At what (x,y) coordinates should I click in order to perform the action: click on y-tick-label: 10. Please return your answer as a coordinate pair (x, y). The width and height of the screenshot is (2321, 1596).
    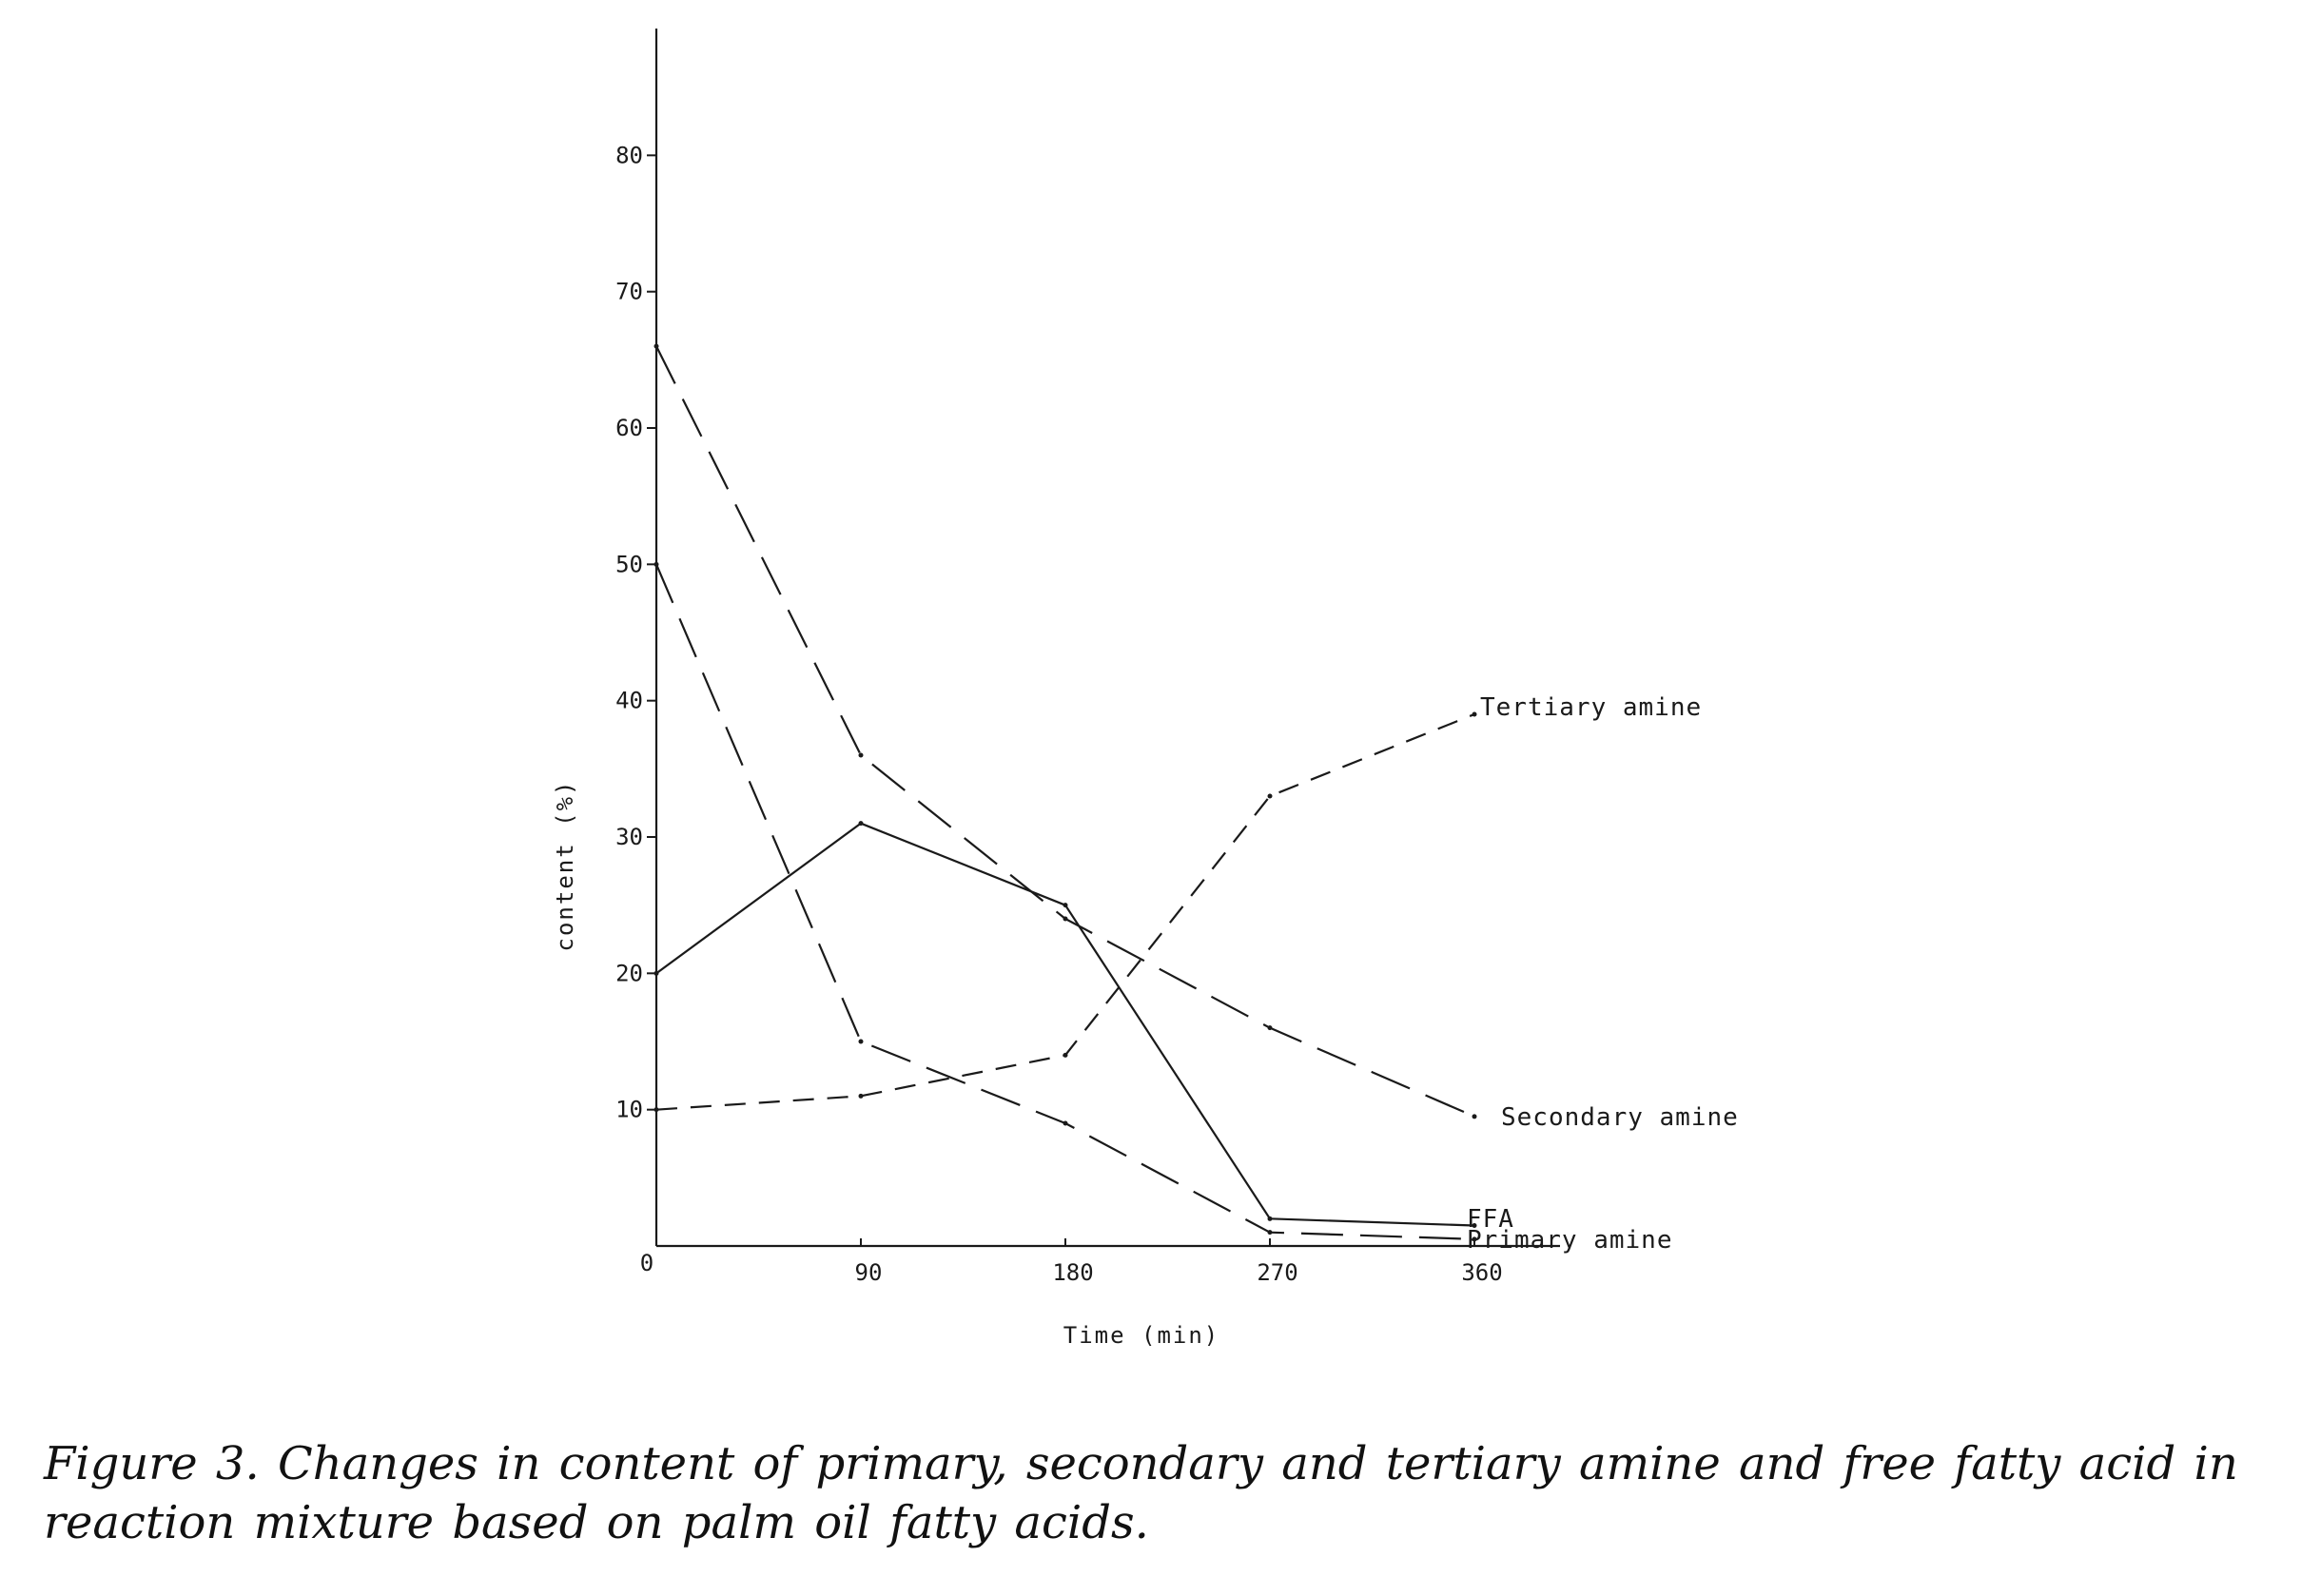
    Looking at the image, I should click on (629, 1110).